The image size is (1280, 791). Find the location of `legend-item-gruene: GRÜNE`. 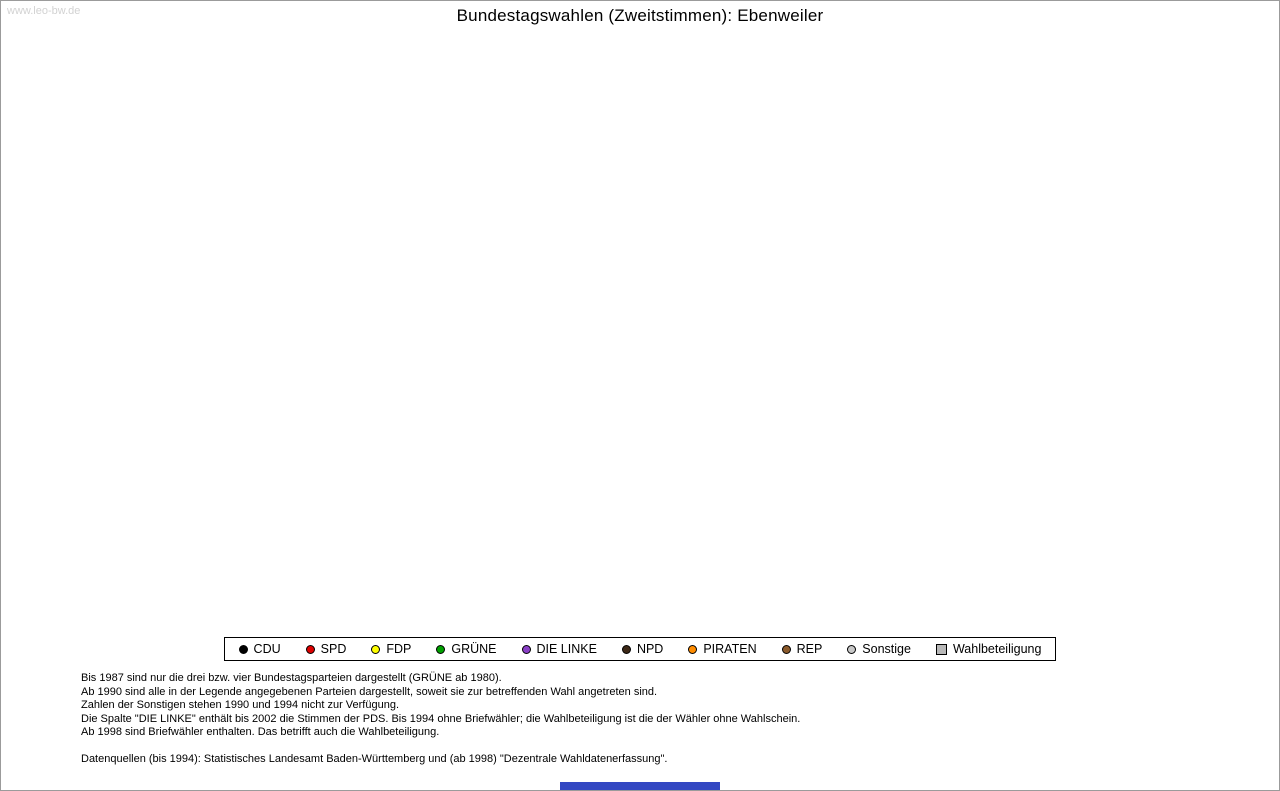

legend-item-gruene: GRÜNE is located at coordinates (466, 649).